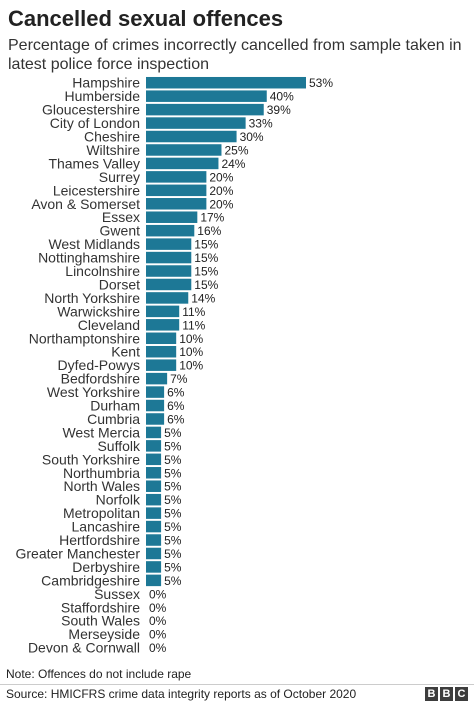 Image resolution: width=474 pixels, height=703 pixels. Describe the element at coordinates (94, 244) in the screenshot. I see `category-label: West Midlands` at that location.